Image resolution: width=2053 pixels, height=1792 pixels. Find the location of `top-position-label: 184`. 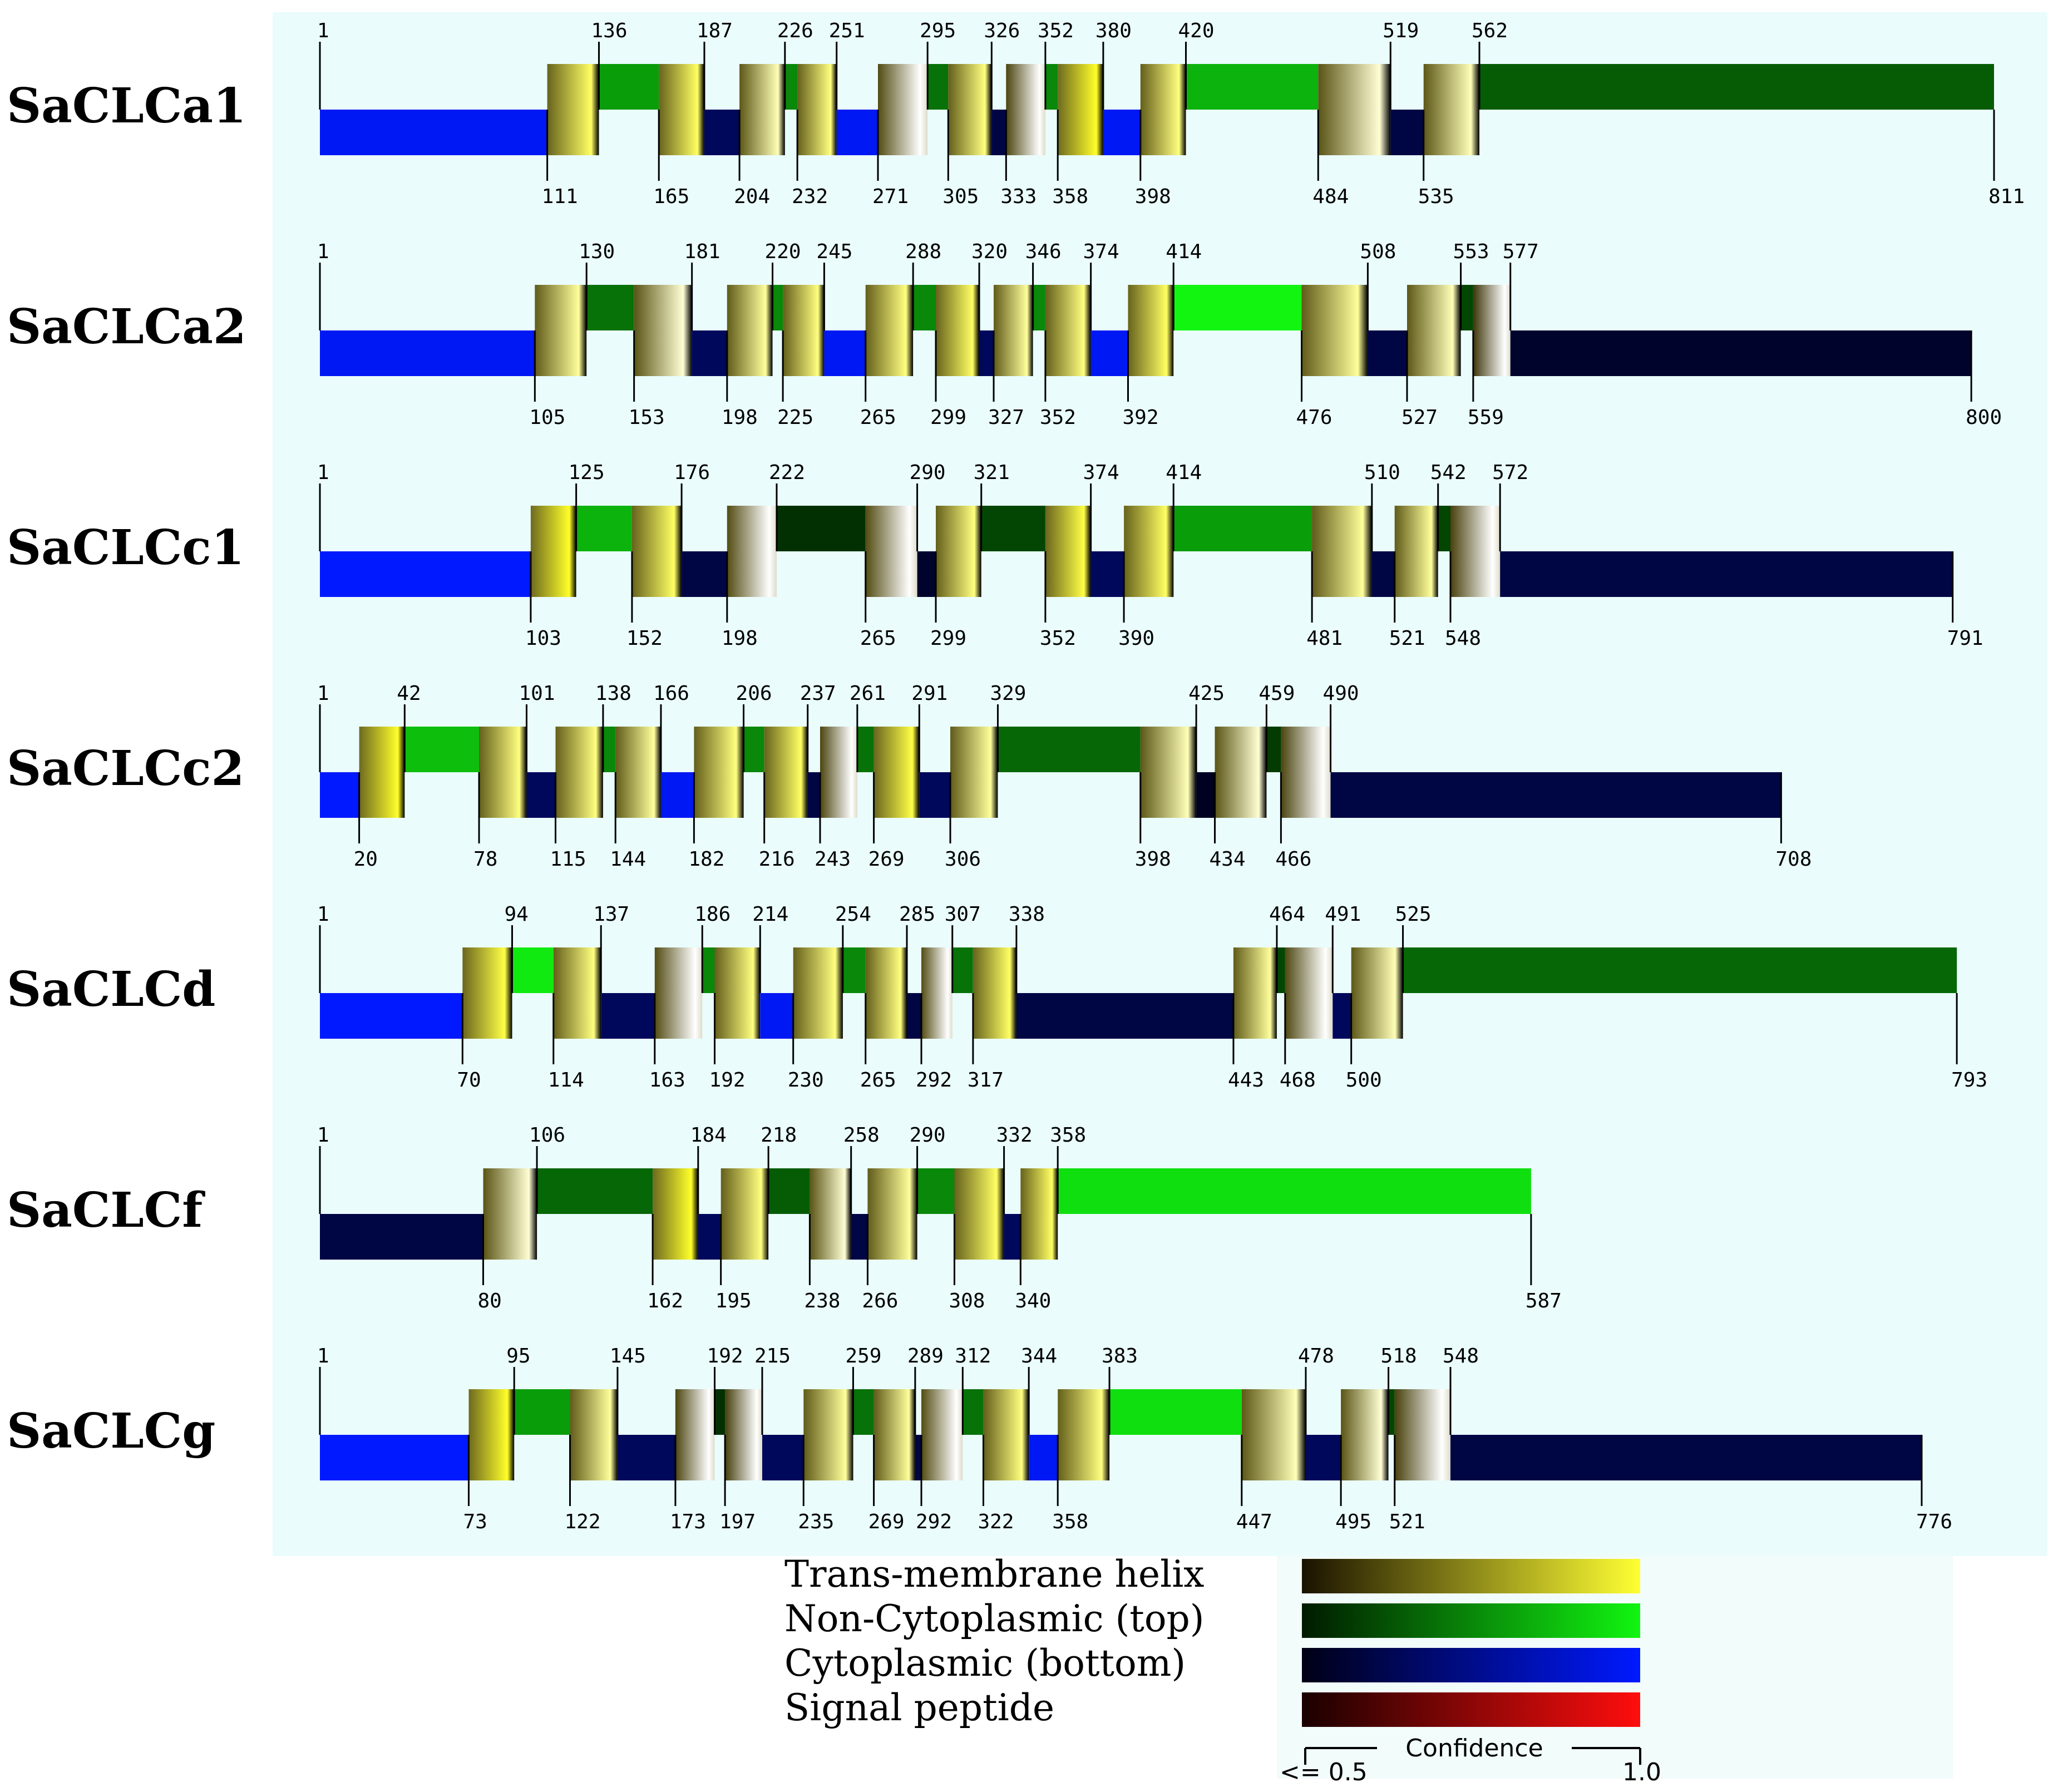

top-position-label: 184 is located at coordinates (708, 1135).